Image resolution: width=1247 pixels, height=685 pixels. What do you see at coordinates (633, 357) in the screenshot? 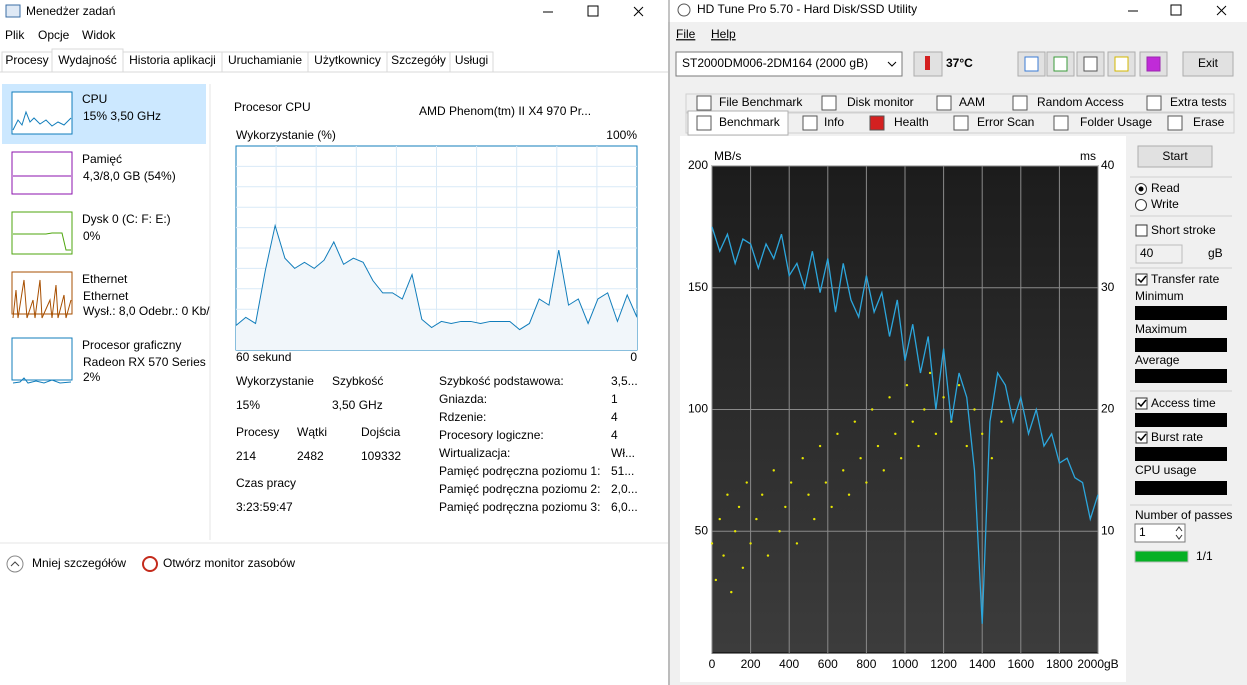
I see `tick-label: 0` at bounding box center [633, 357].